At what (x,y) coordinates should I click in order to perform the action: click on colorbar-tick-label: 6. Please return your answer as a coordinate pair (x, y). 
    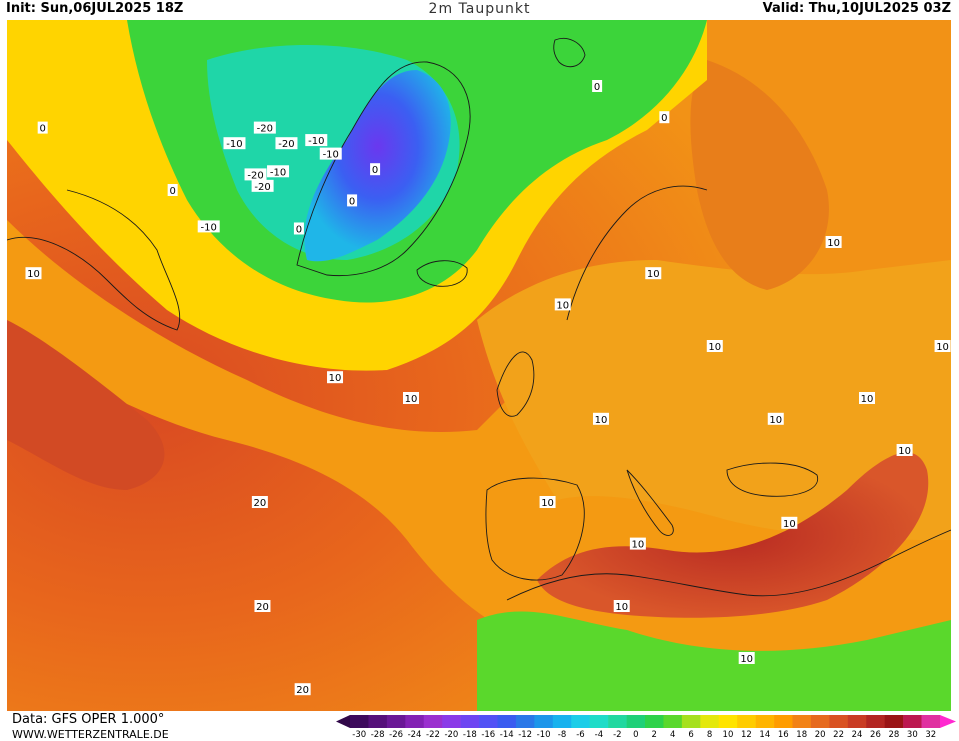
    Looking at the image, I should click on (690, 734).